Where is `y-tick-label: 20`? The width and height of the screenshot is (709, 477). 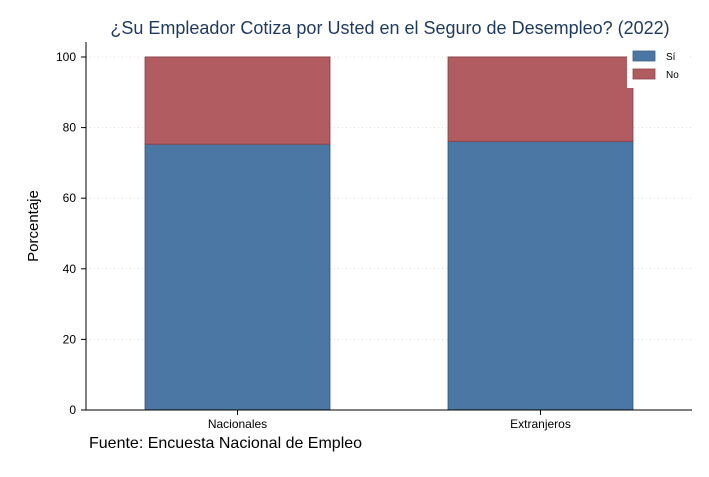 y-tick-label: 20 is located at coordinates (70, 339).